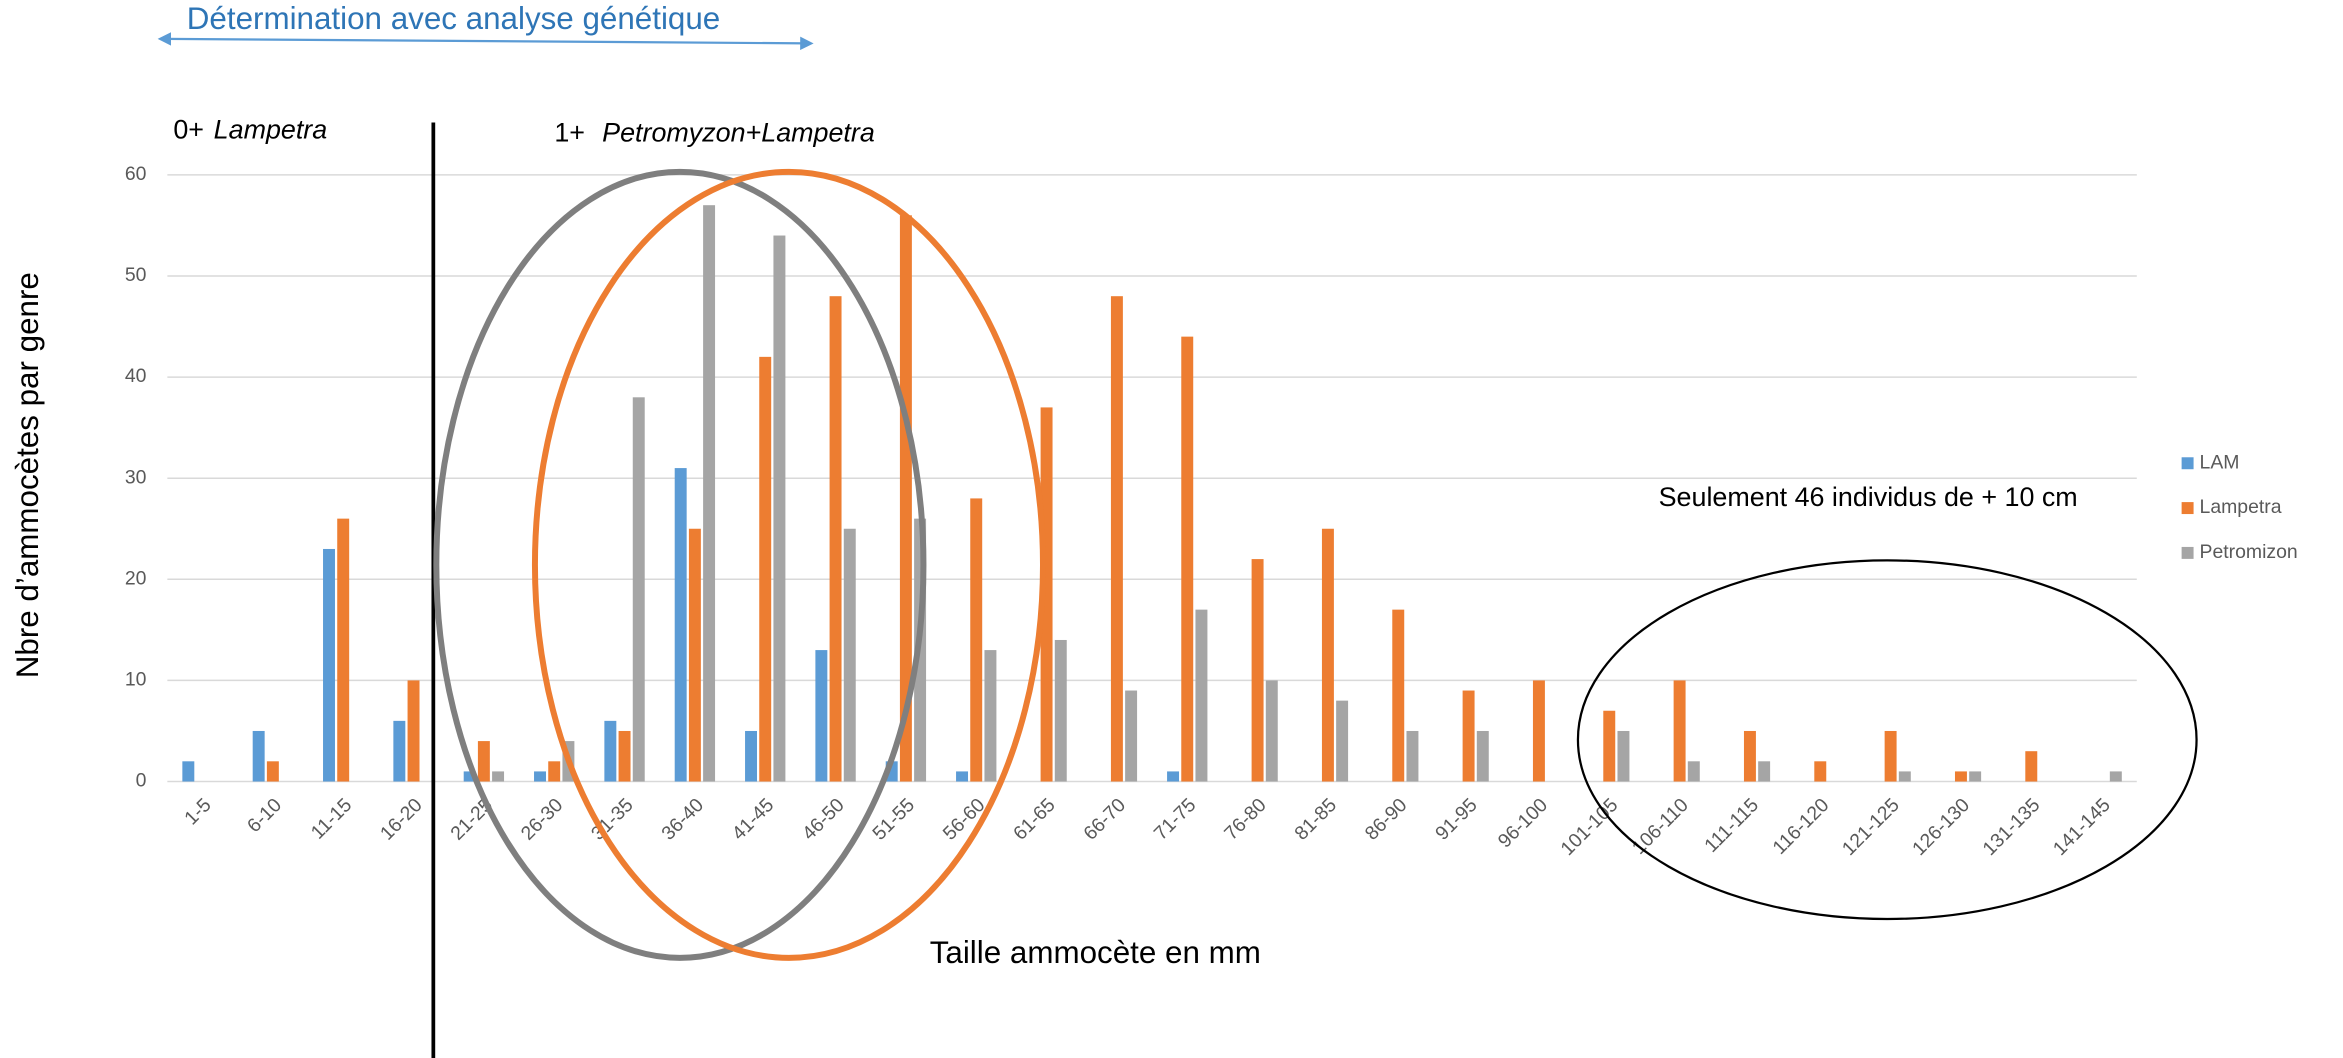 The image size is (2343, 1058). What do you see at coordinates (1589, 827) in the screenshot?
I see `x-tick-label: 101-105` at bounding box center [1589, 827].